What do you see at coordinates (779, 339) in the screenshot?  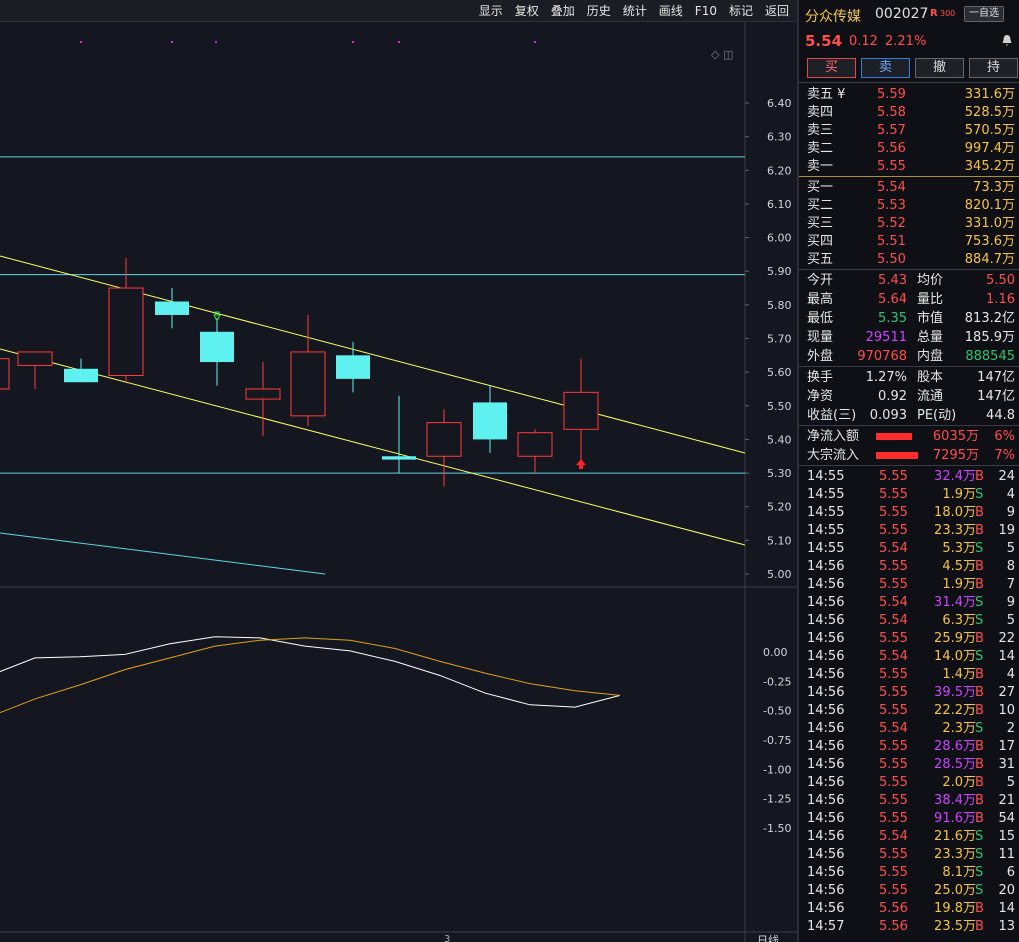 I see `y-tick-label: 5.70` at bounding box center [779, 339].